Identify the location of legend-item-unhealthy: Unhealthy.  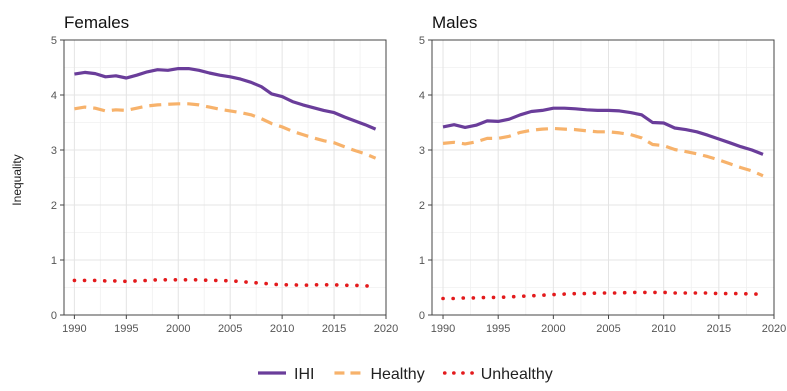
(497, 374).